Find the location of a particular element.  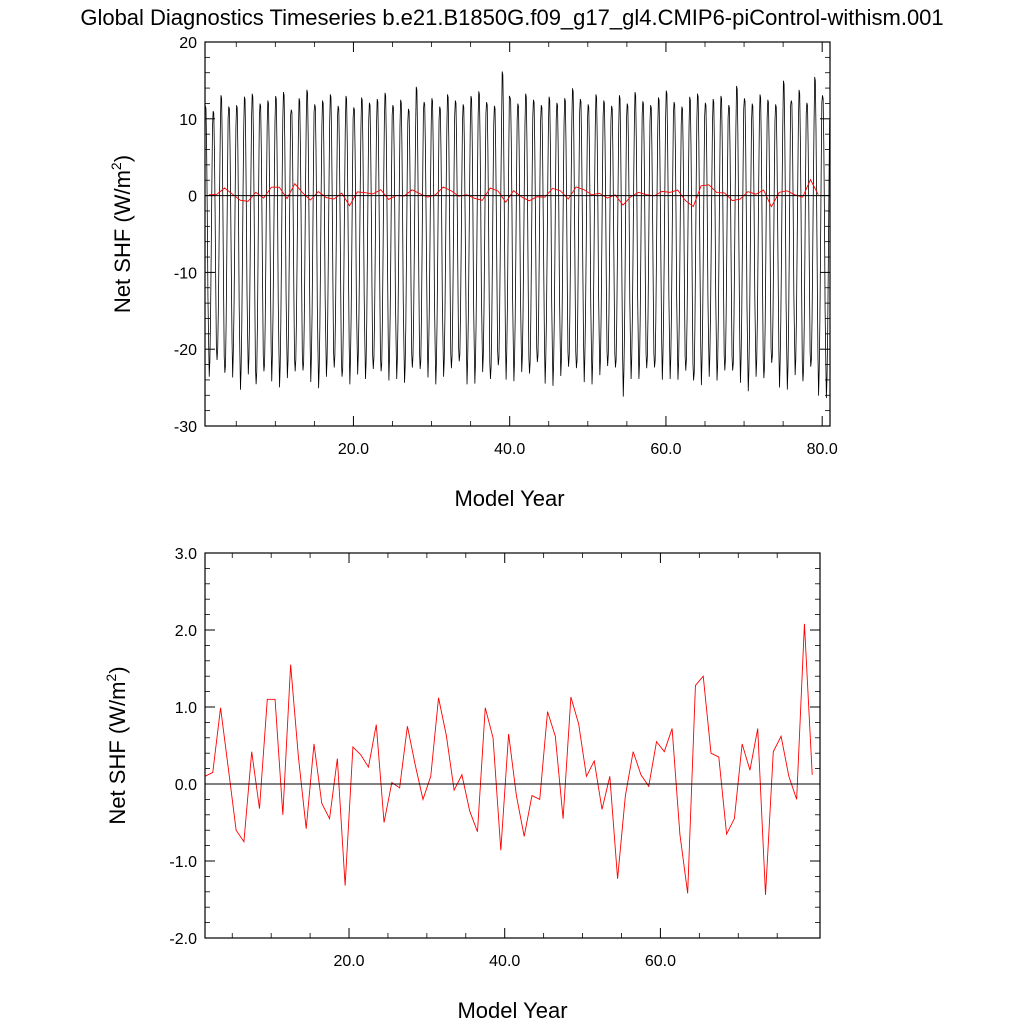

y-tick-label: 10 is located at coordinates (188, 120).